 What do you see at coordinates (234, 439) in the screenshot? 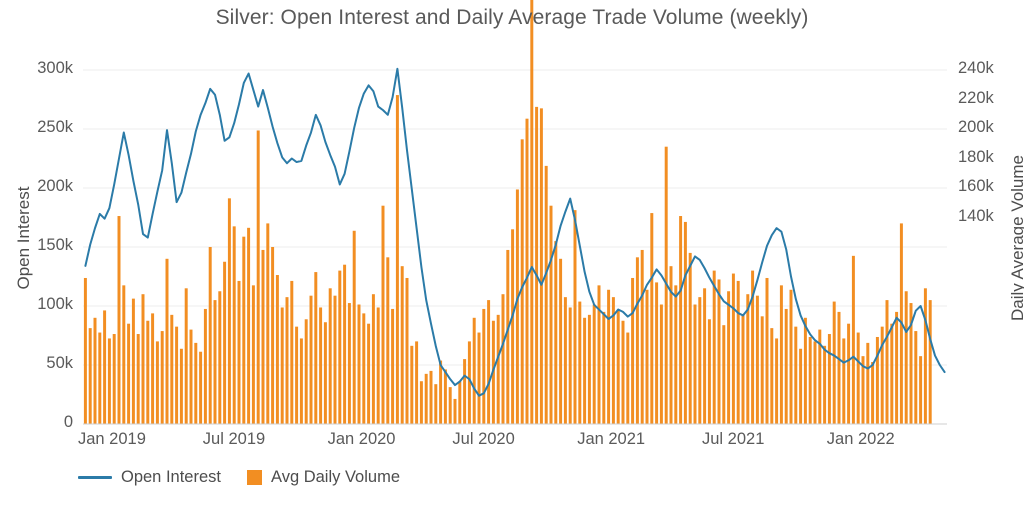
I see `x-axis-tick-label: Jul 2019` at bounding box center [234, 439].